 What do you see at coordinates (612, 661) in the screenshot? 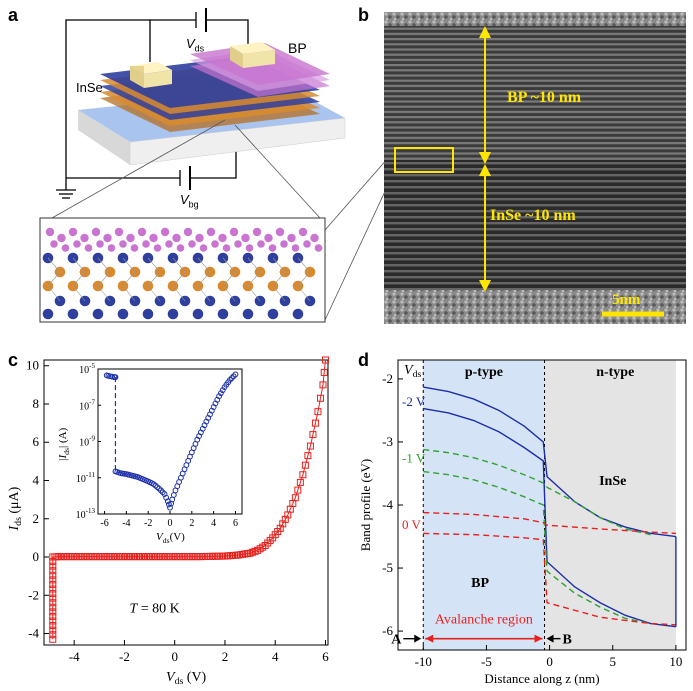
I see `x-tick-label: 5` at bounding box center [612, 661].